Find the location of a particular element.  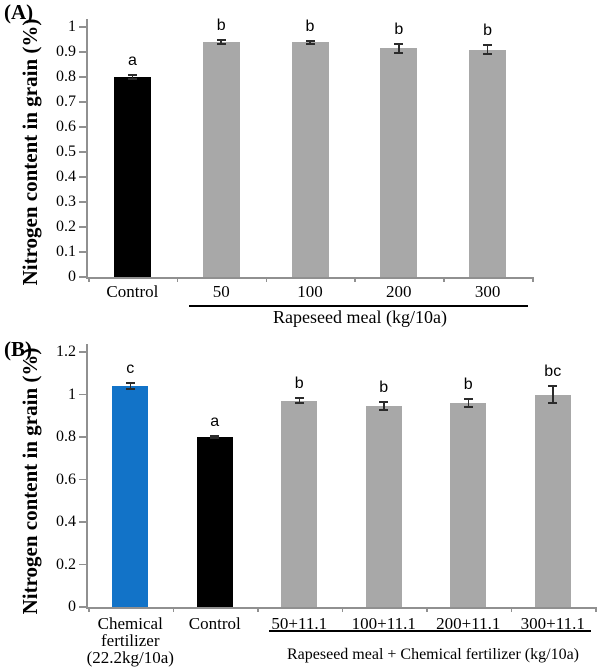

y-tick-label: 0.2 is located at coordinates (66, 564).